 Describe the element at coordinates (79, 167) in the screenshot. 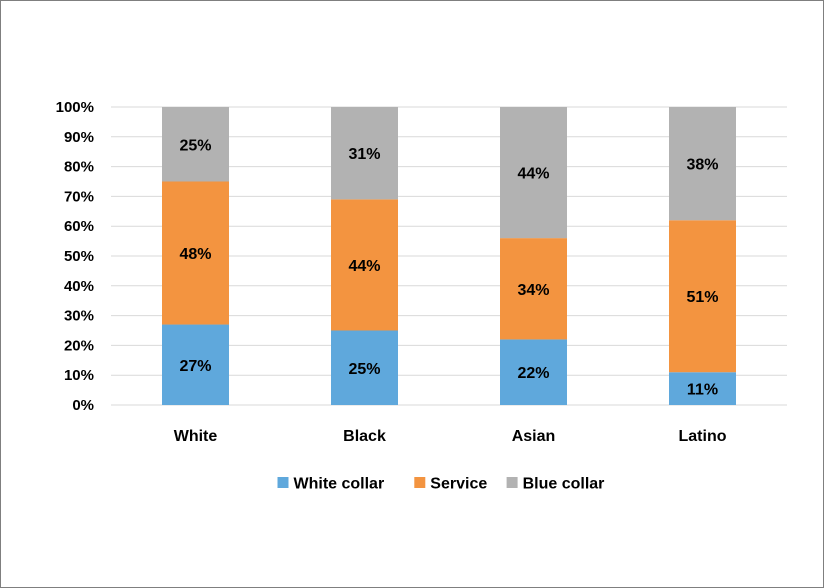

I see `y-tick-label: 80%` at that location.